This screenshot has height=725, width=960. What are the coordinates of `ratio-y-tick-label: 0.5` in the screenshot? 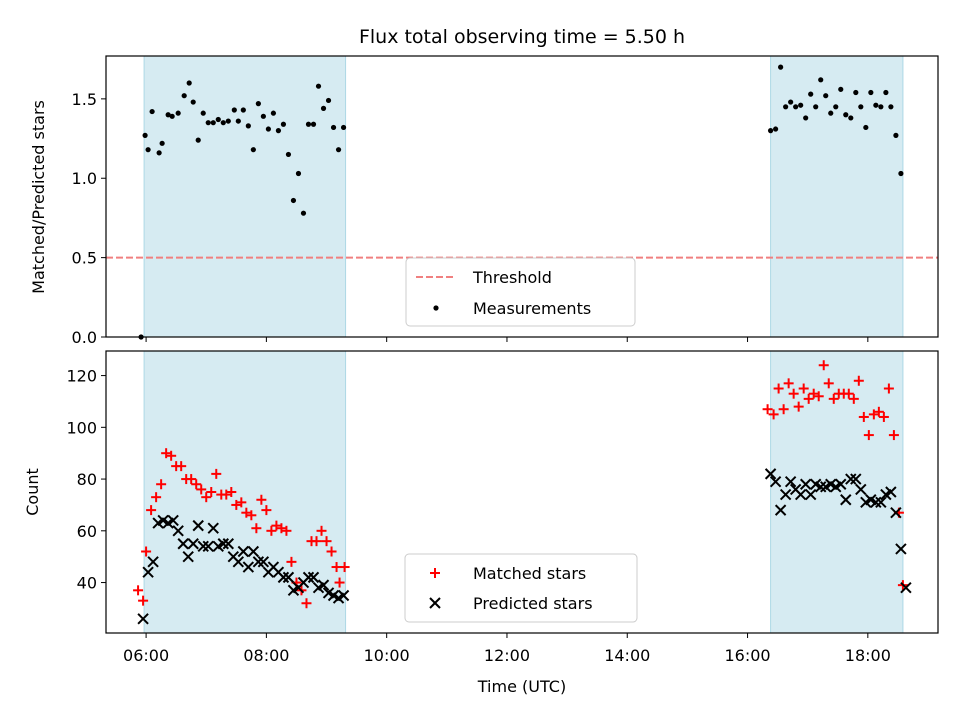 It's located at (84, 258).